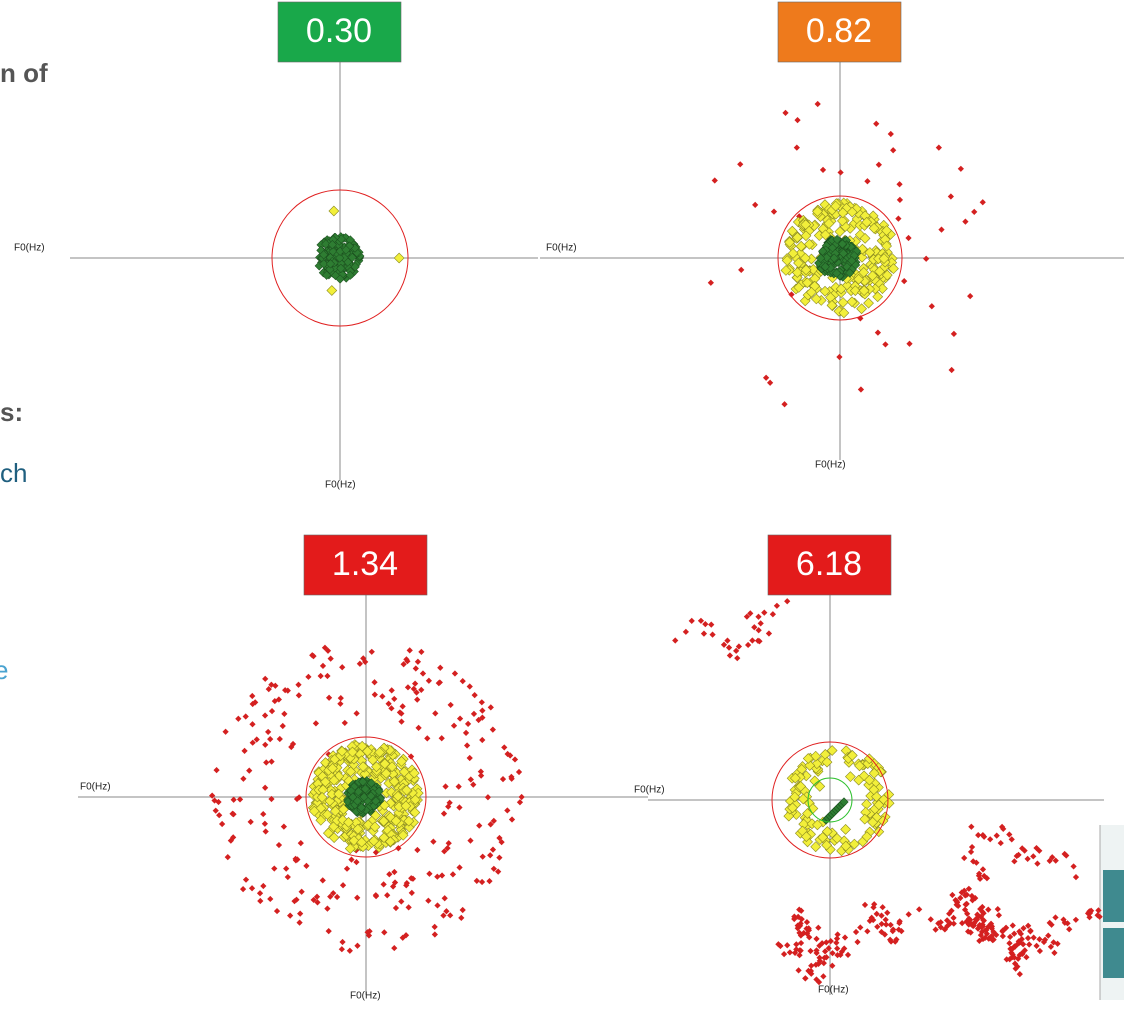 Image resolution: width=1124 pixels, height=1009 pixels. I want to click on score-label: 0.30, so click(339, 31).